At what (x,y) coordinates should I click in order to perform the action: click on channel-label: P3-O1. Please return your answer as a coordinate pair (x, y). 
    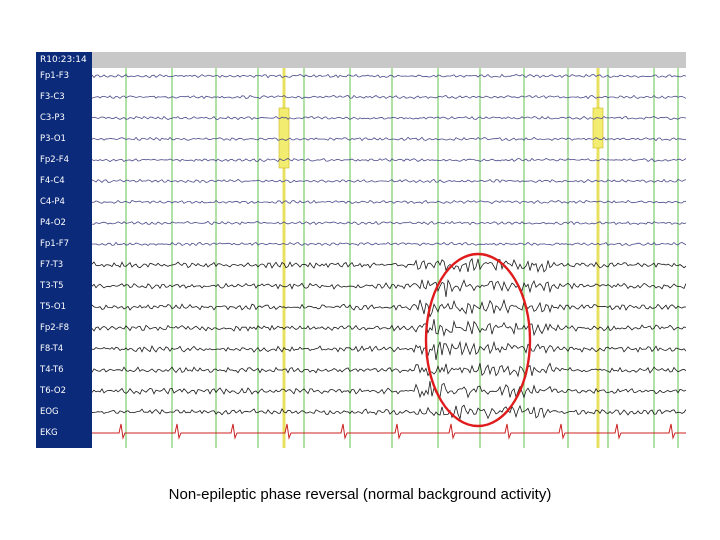
    Looking at the image, I should click on (53, 139).